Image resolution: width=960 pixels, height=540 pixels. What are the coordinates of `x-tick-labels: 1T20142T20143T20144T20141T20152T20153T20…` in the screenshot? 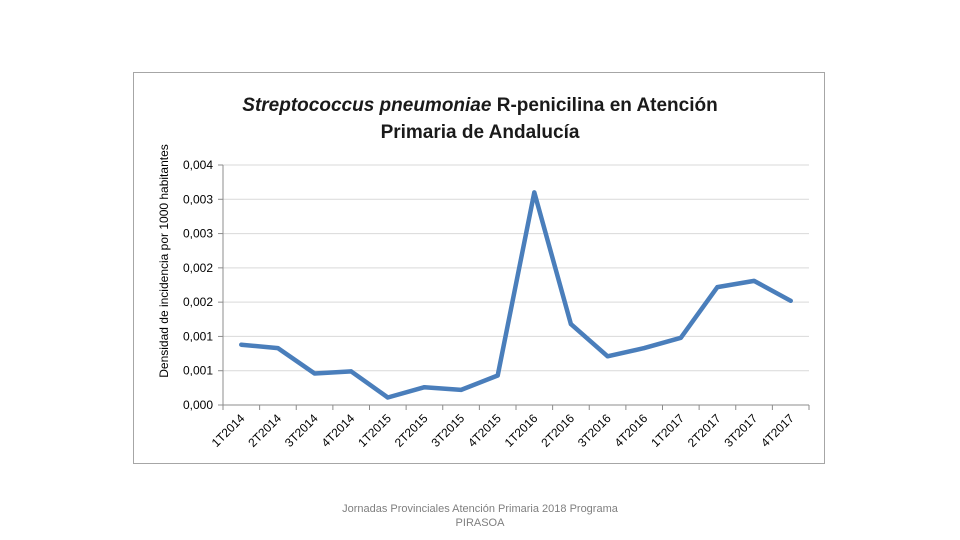 It's located at (503, 430).